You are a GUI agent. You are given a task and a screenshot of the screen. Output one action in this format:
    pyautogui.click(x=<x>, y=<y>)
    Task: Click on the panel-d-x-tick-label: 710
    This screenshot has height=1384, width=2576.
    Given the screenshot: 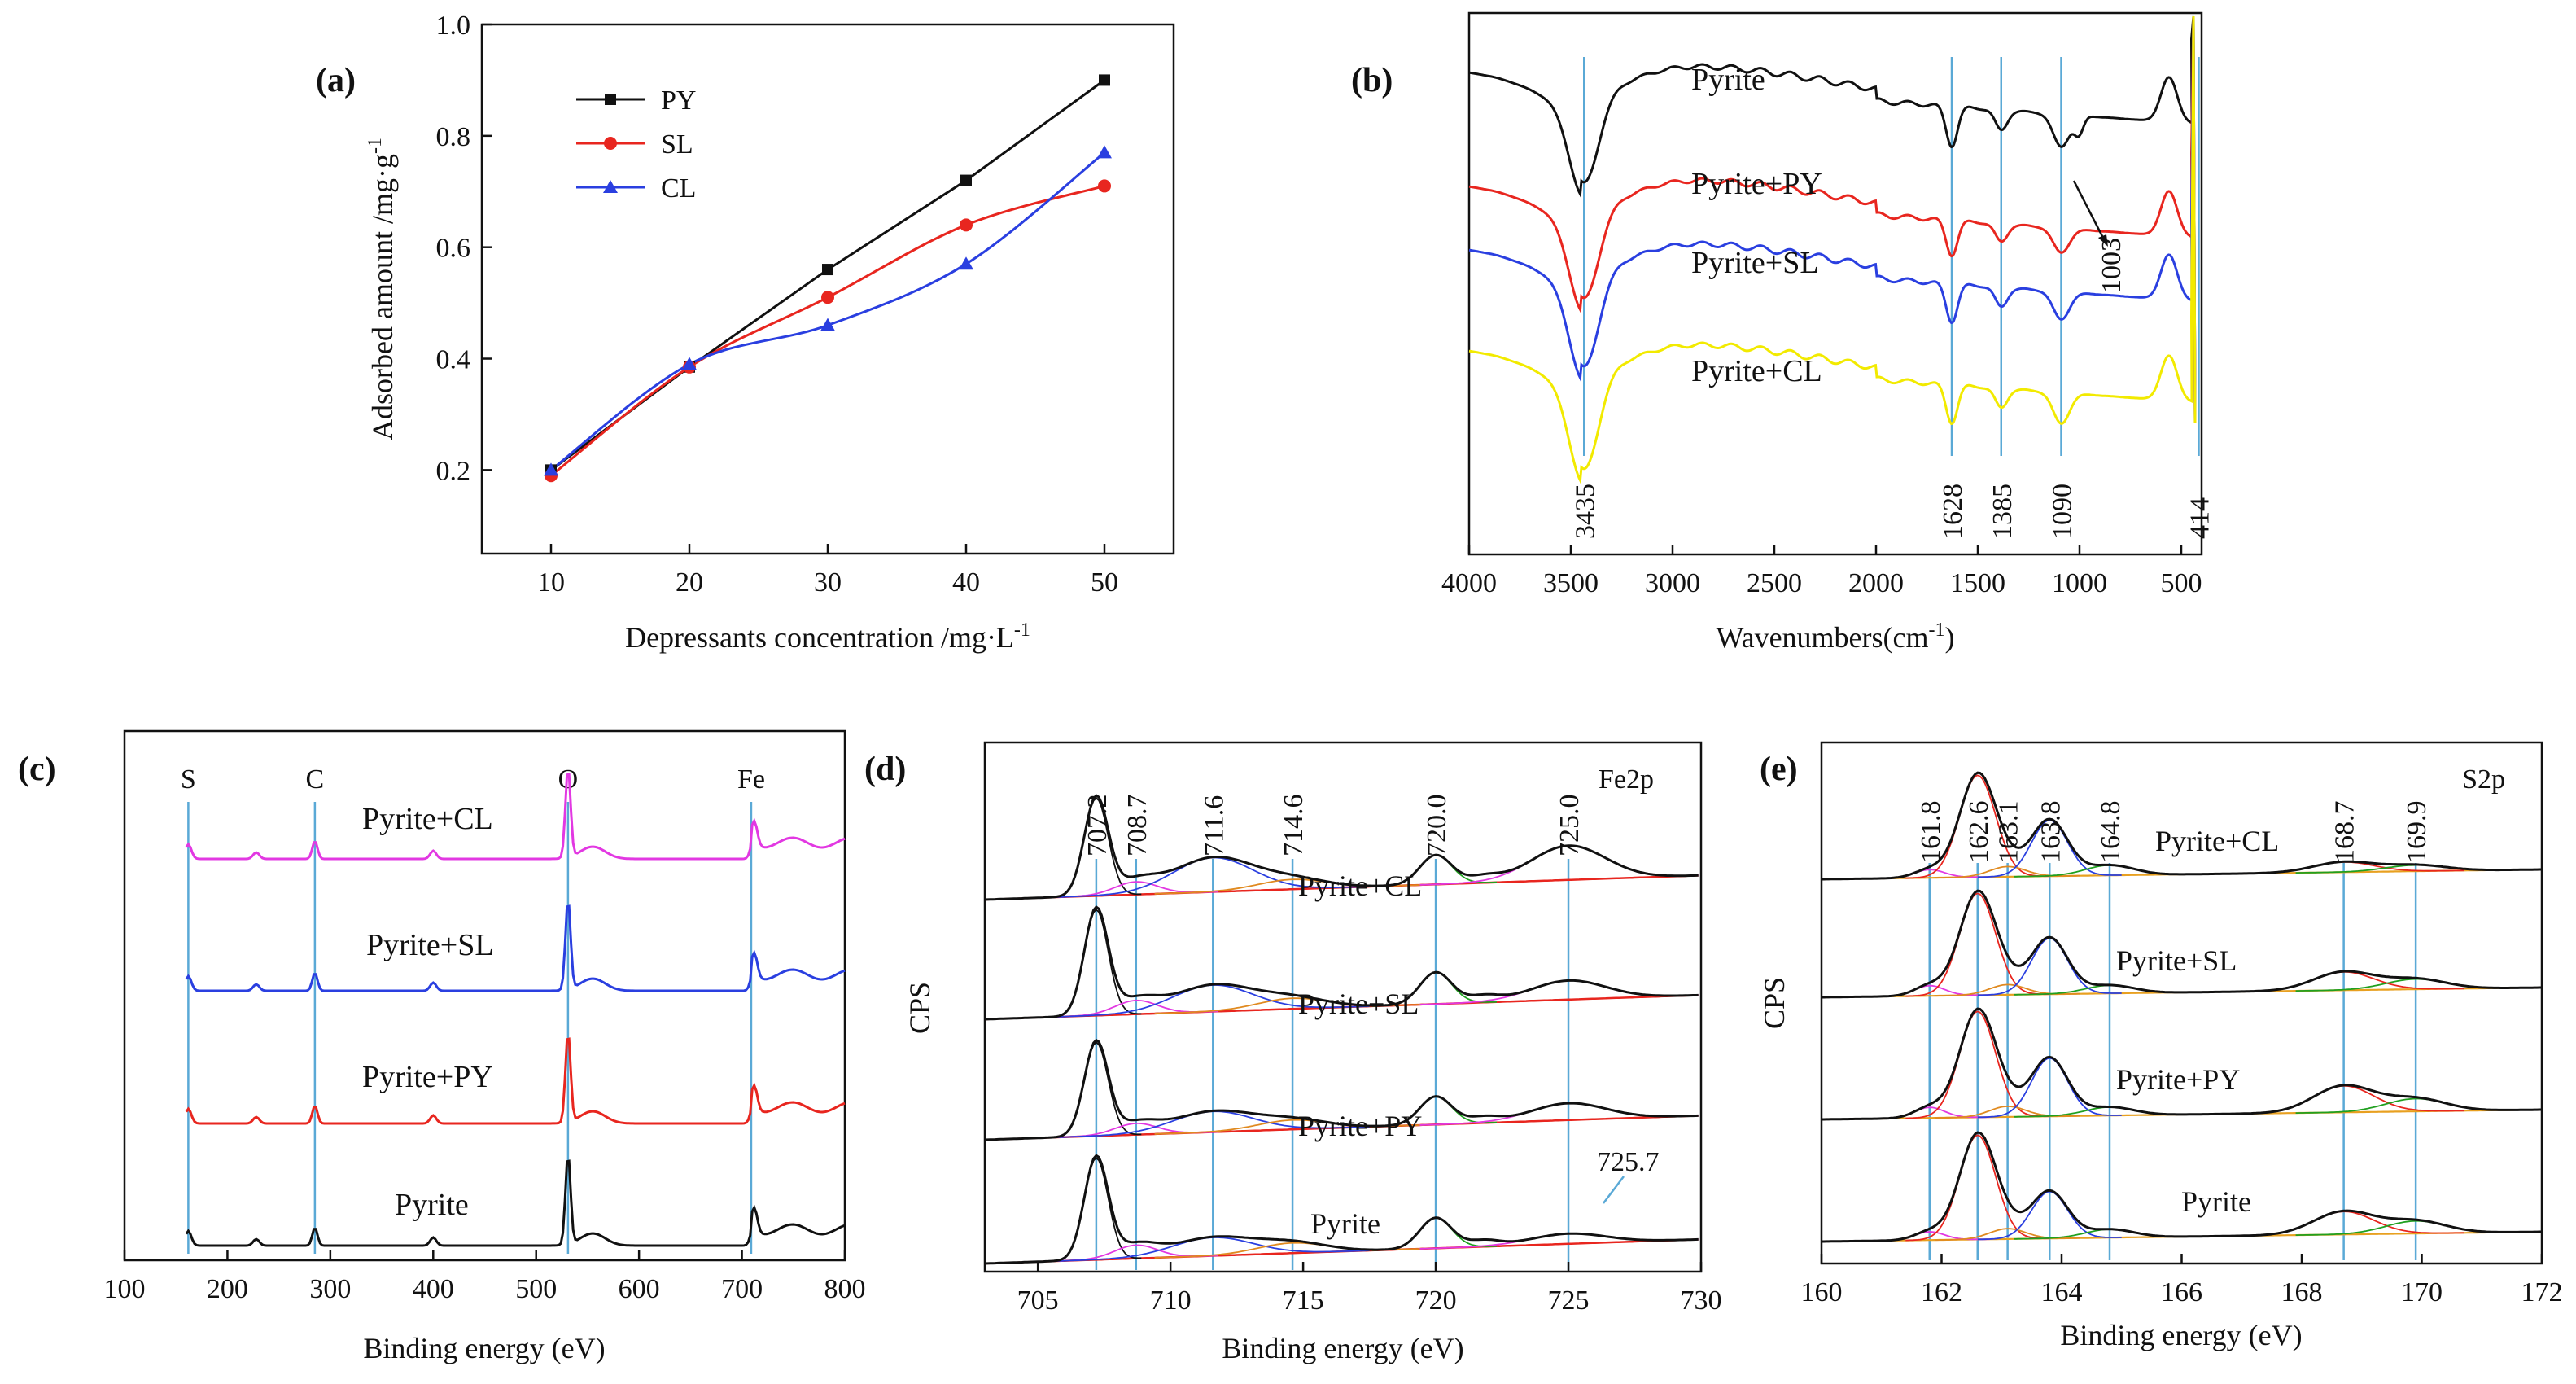 What is the action you would take?
    pyautogui.click(x=1171, y=1300)
    